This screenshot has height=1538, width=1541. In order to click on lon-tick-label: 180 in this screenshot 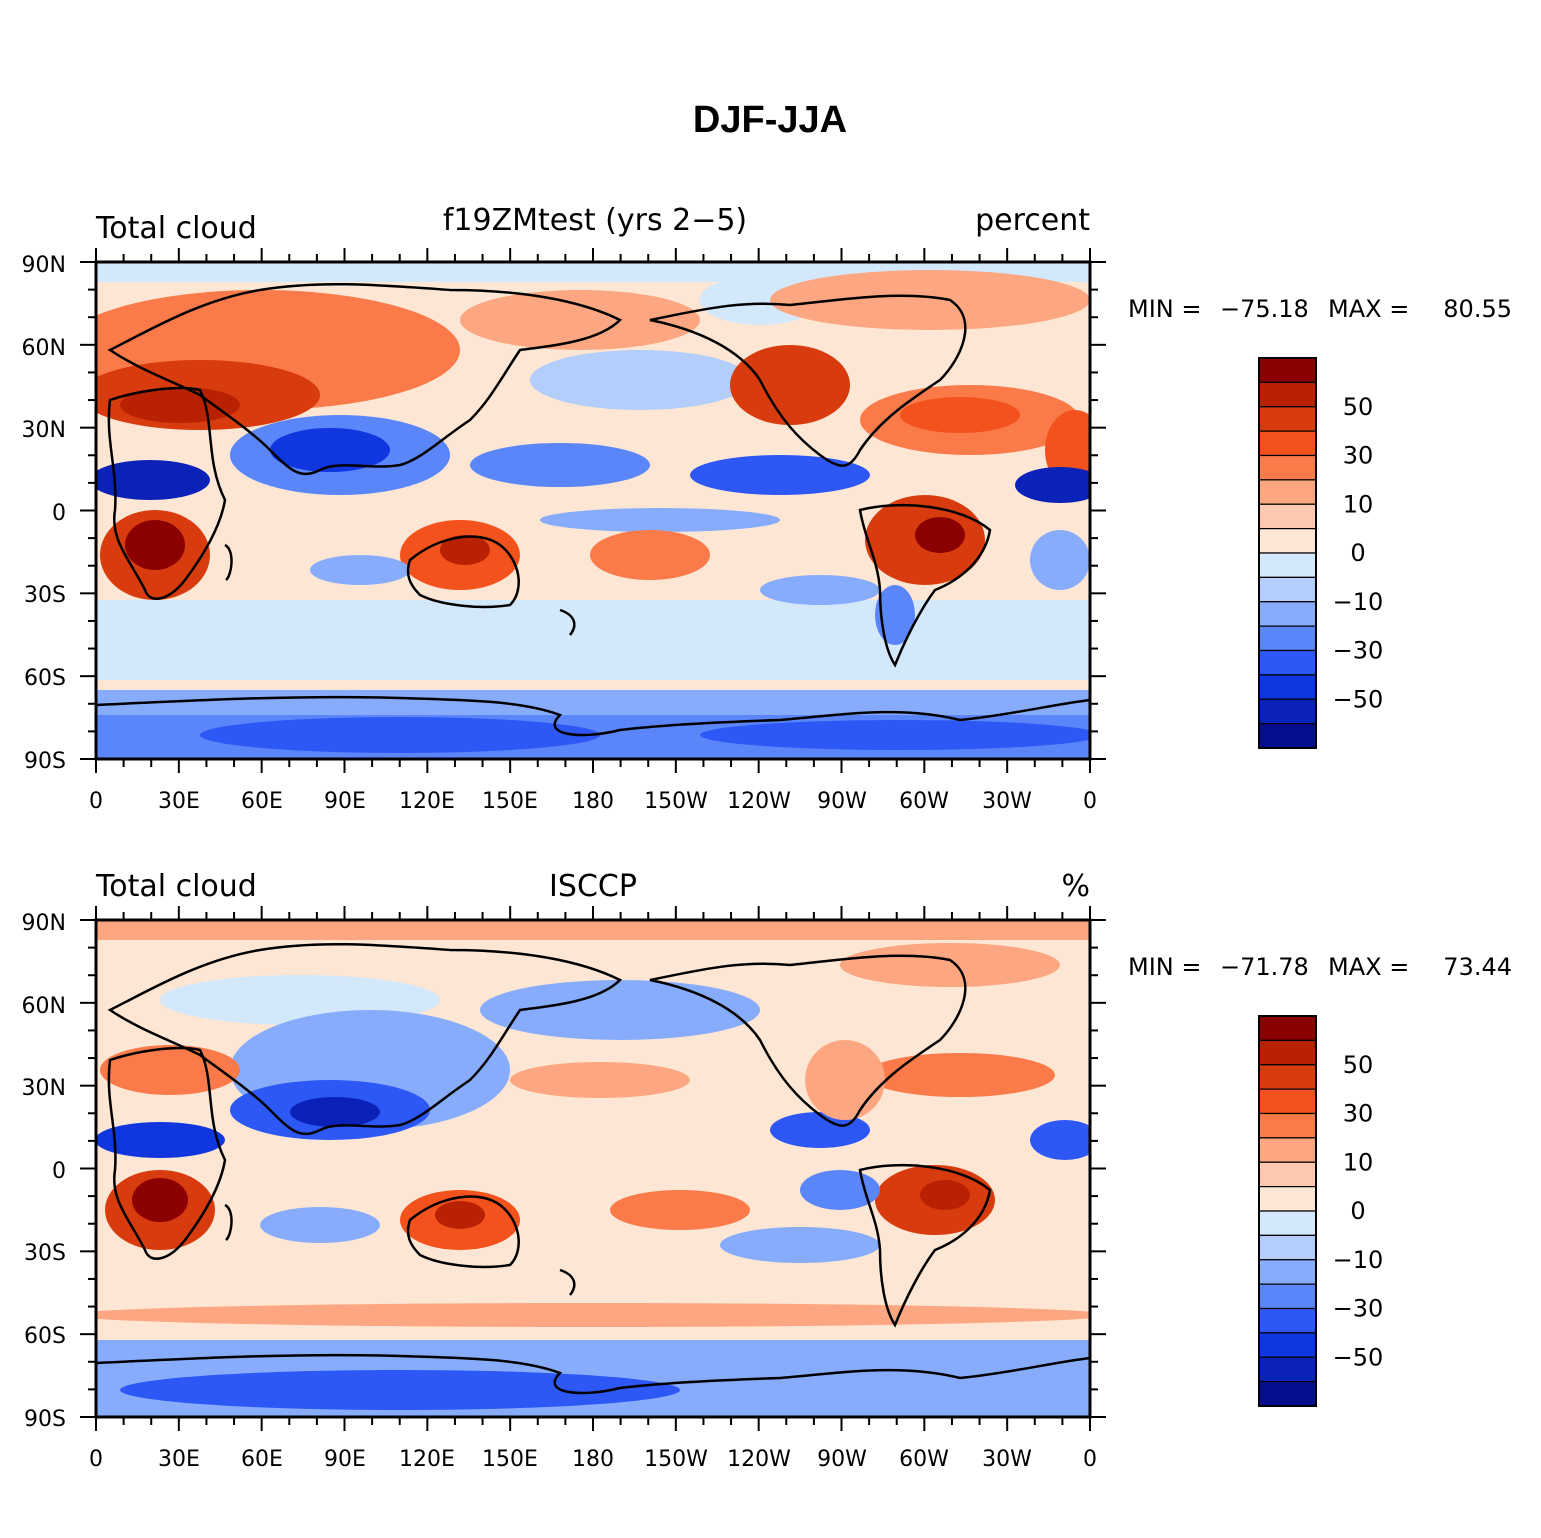, I will do `click(593, 1459)`.